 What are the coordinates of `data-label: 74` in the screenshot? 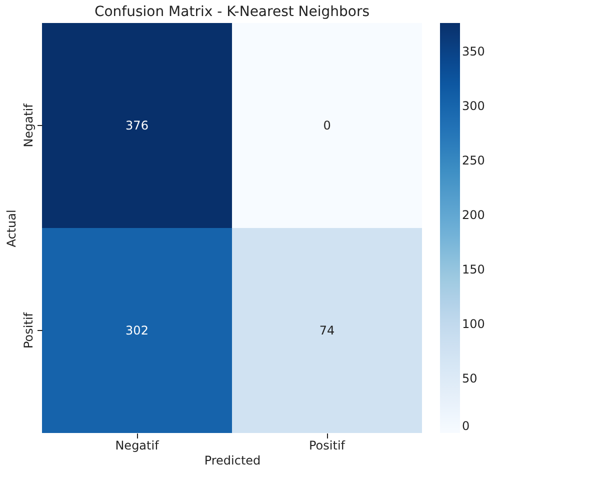 It's located at (327, 331).